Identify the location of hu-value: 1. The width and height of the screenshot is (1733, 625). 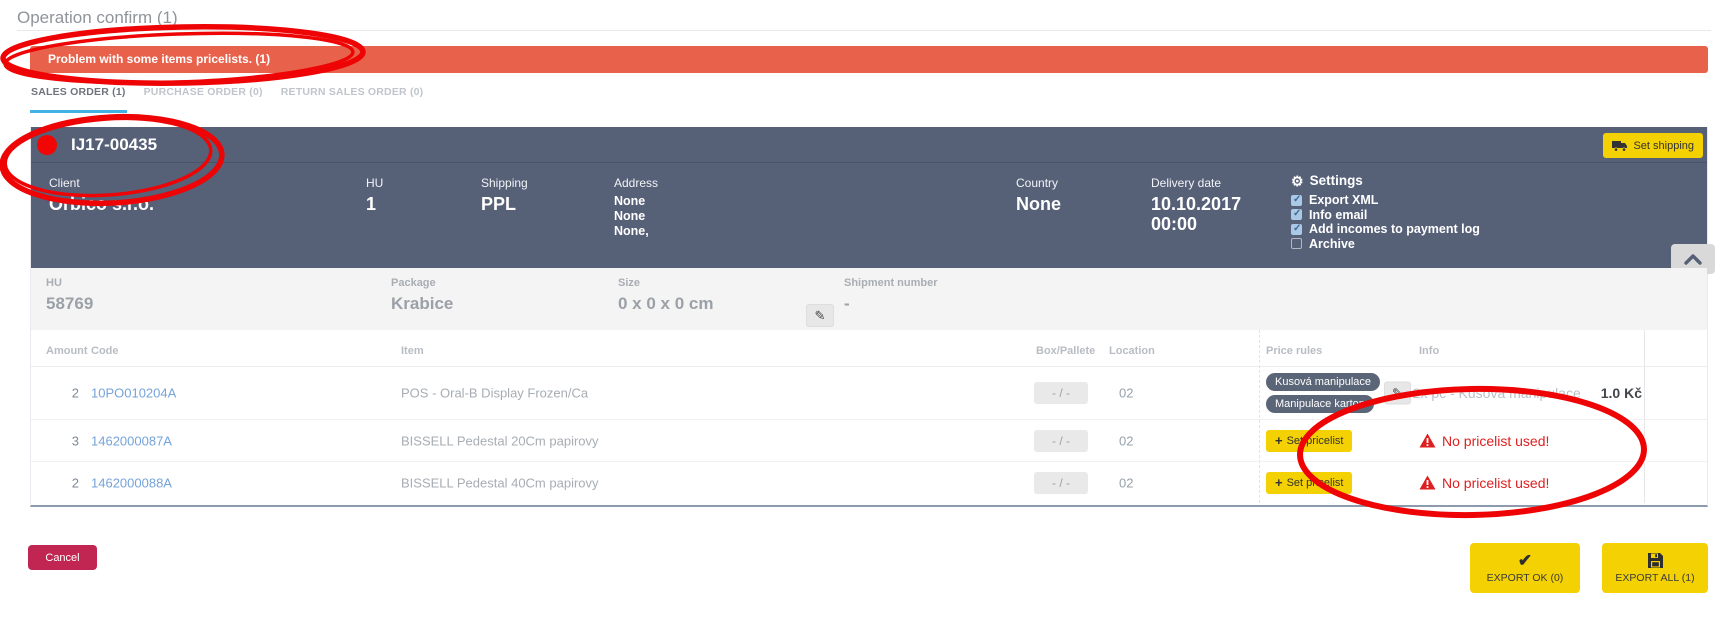
(371, 204).